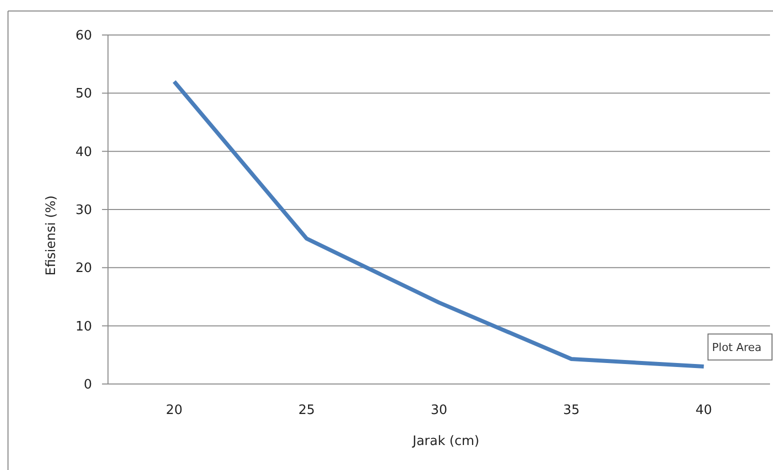 The width and height of the screenshot is (773, 470). What do you see at coordinates (571, 410) in the screenshot?
I see `x-tick-label: 35` at bounding box center [571, 410].